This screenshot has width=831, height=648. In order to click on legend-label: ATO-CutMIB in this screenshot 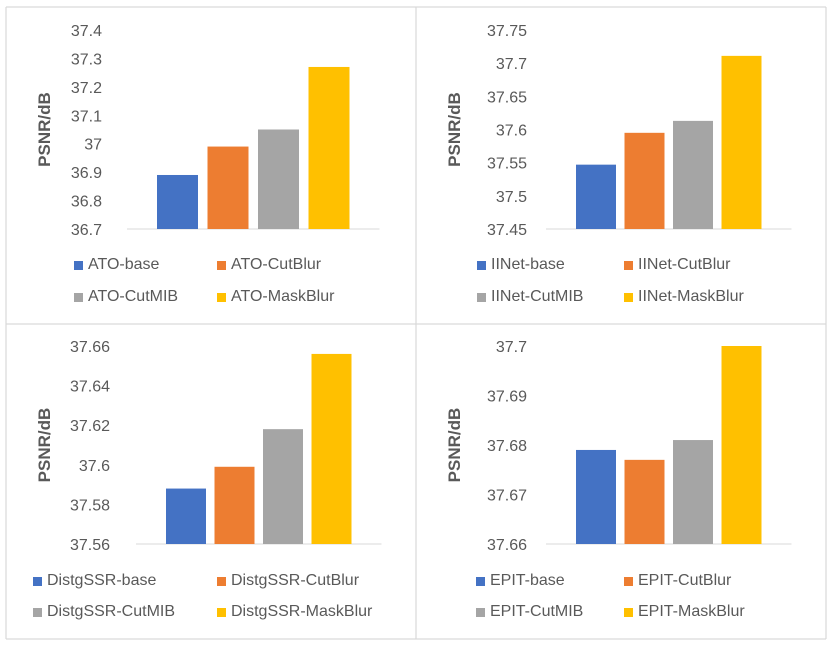, I will do `click(133, 296)`.